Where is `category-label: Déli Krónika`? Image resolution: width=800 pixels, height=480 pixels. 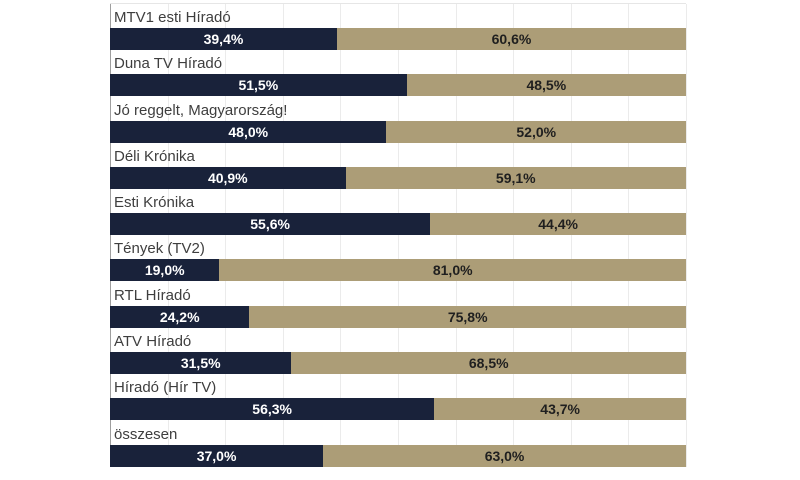
category-label: Déli Krónika is located at coordinates (154, 156).